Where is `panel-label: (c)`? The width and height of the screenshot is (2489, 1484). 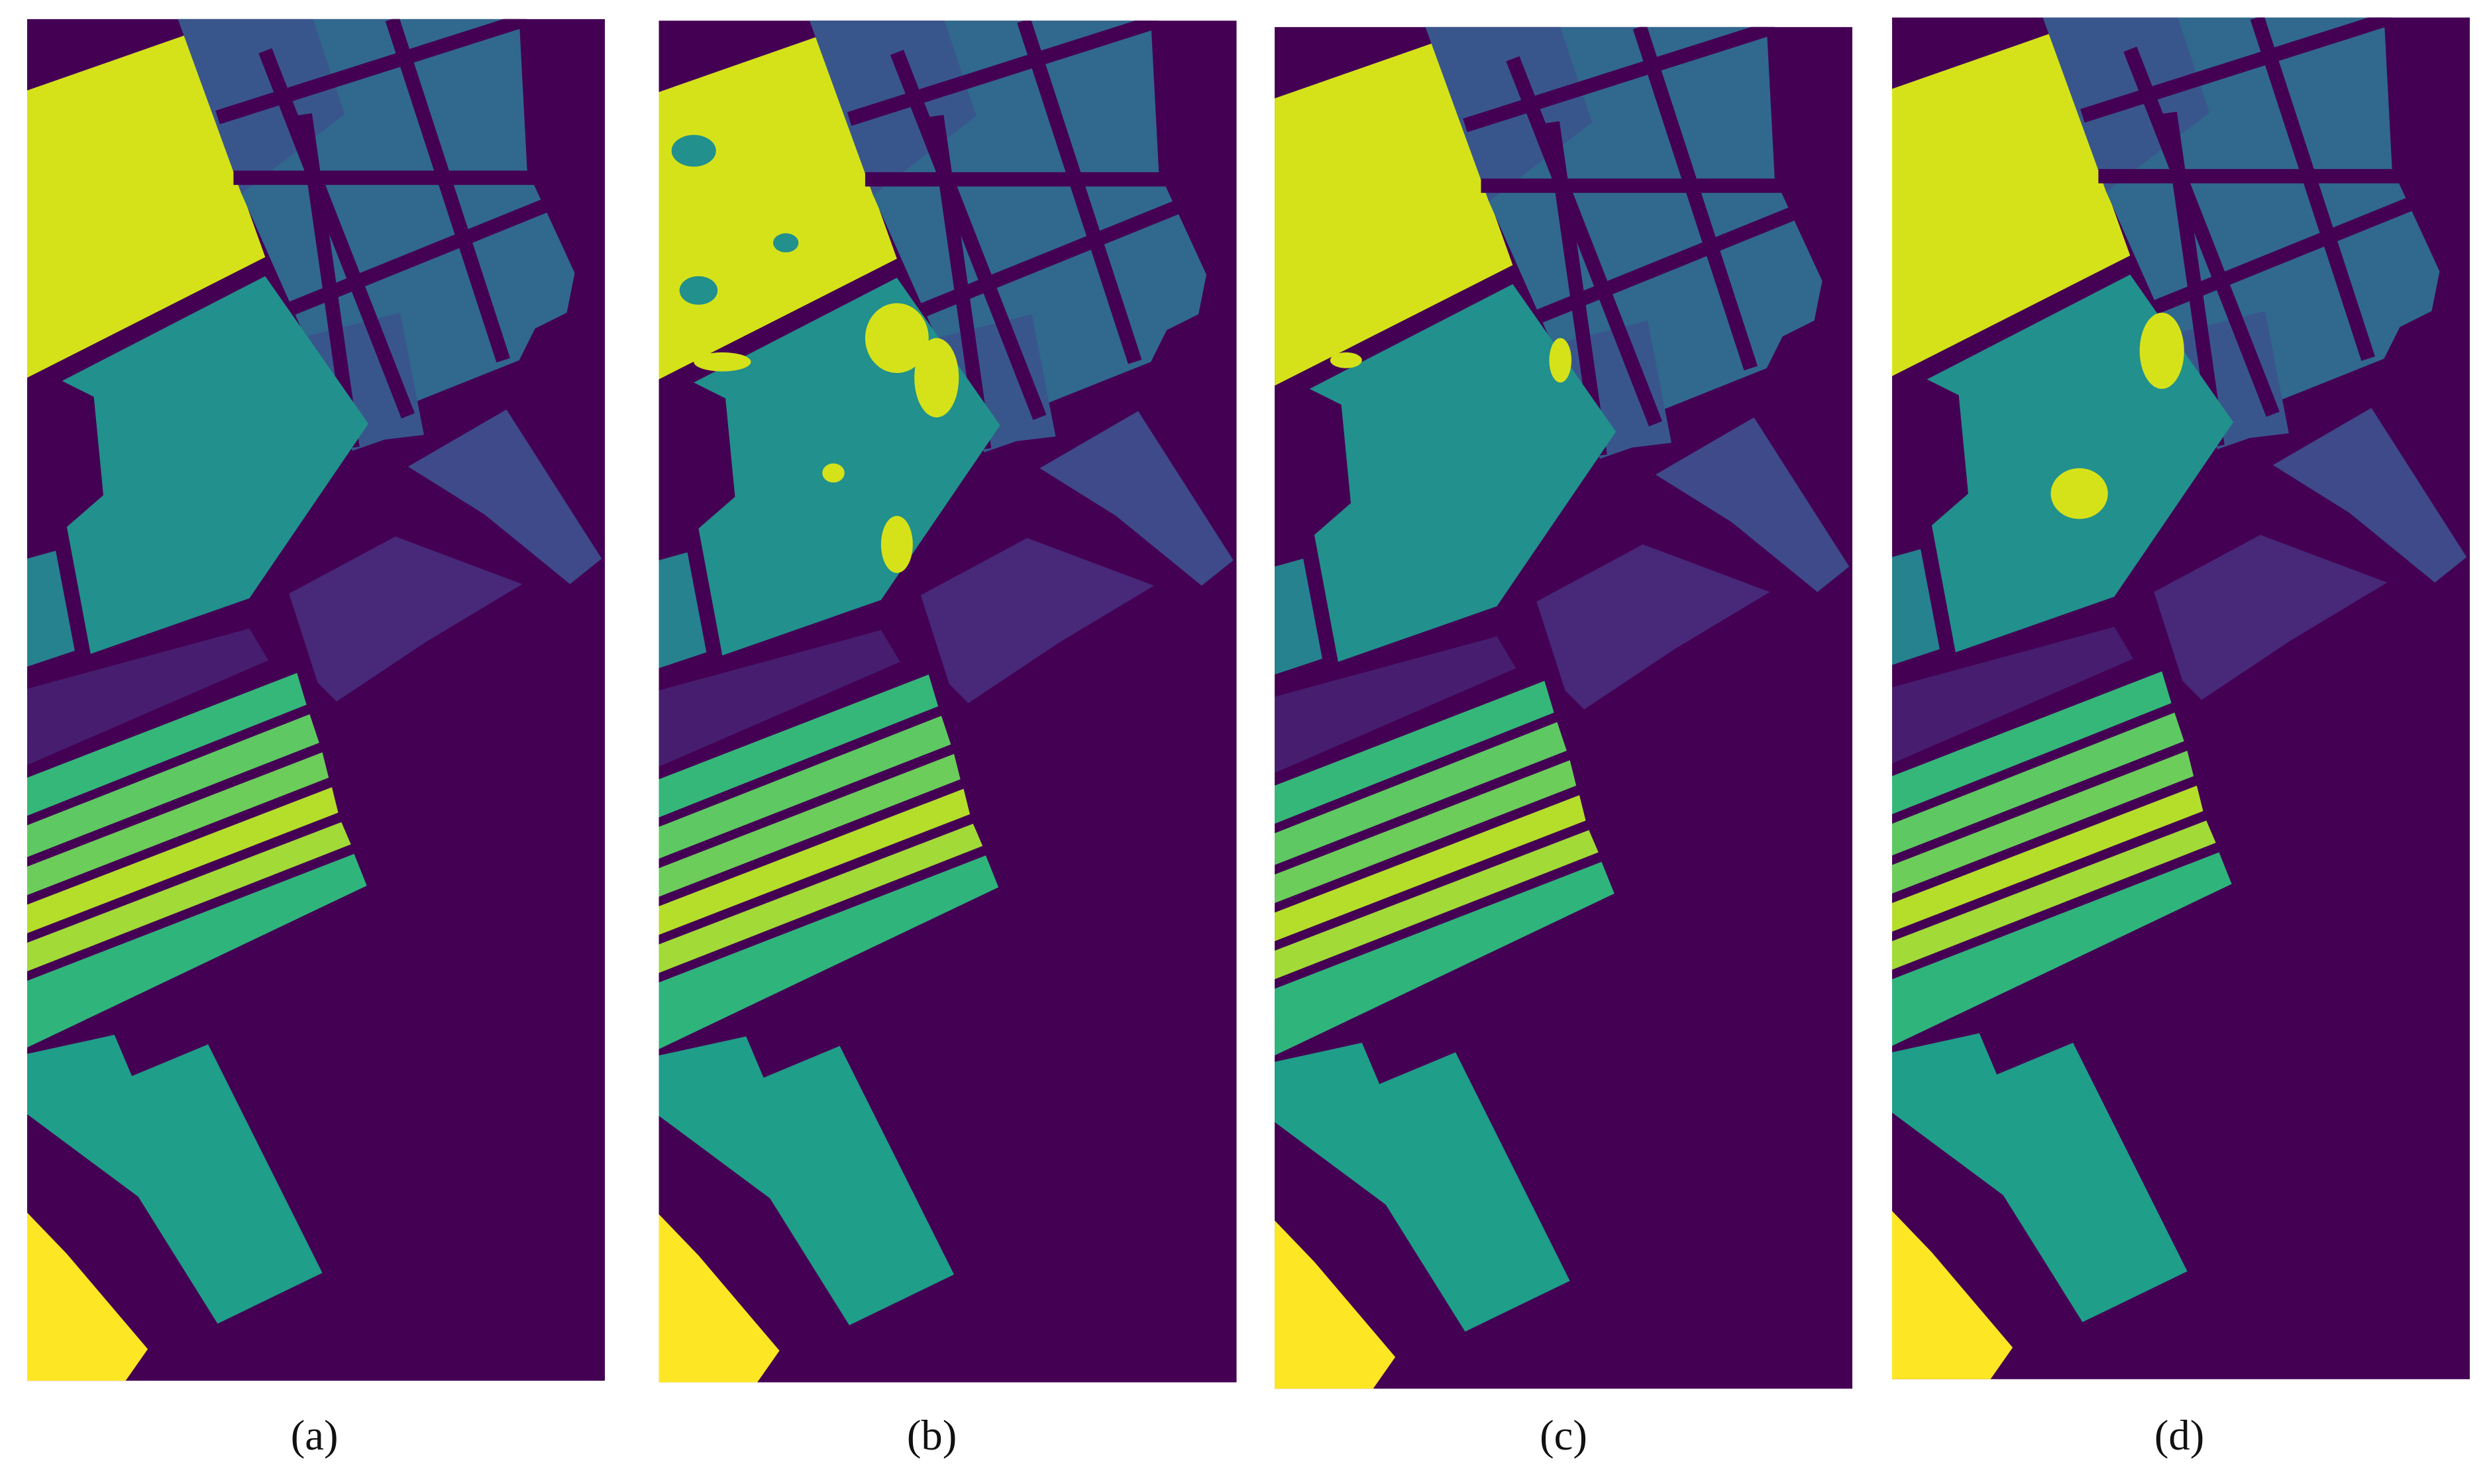
panel-label: (c) is located at coordinates (1564, 1435).